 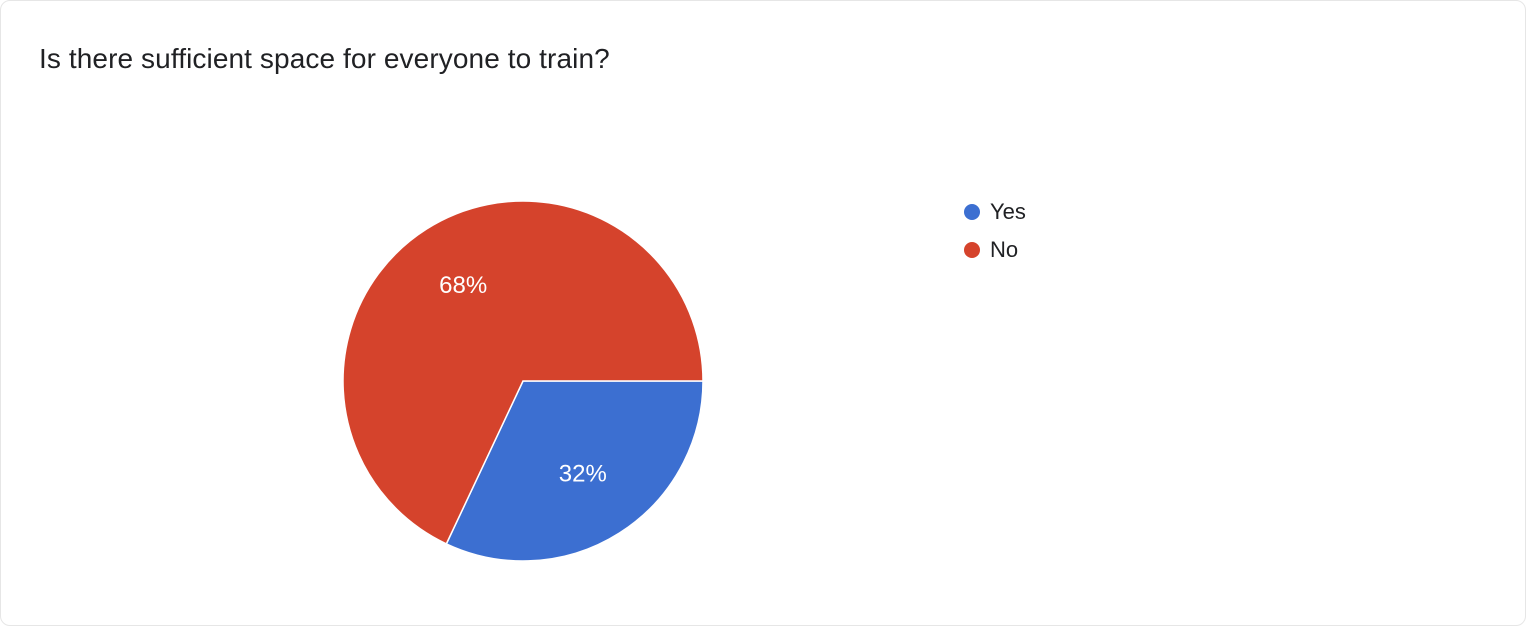 I want to click on chart-legend: Yes No, so click(x=995, y=231).